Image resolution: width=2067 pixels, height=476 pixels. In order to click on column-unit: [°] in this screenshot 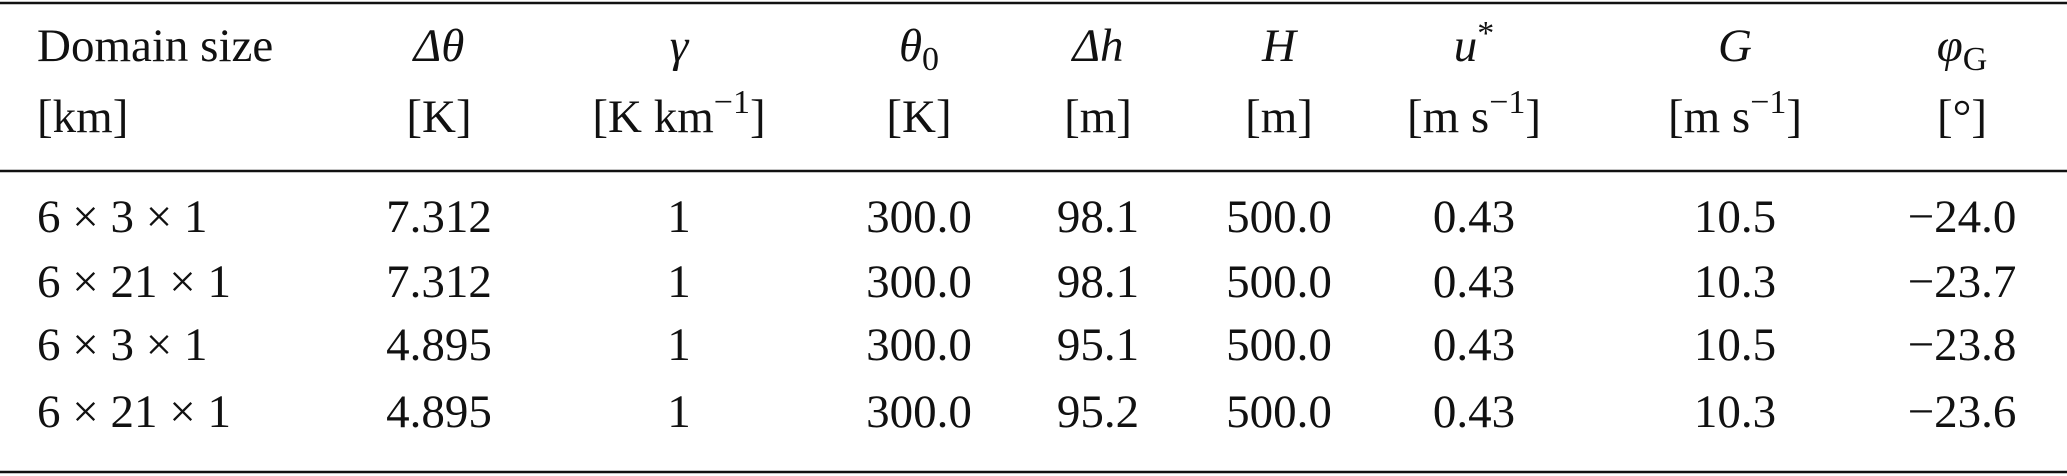, I will do `click(1962, 117)`.